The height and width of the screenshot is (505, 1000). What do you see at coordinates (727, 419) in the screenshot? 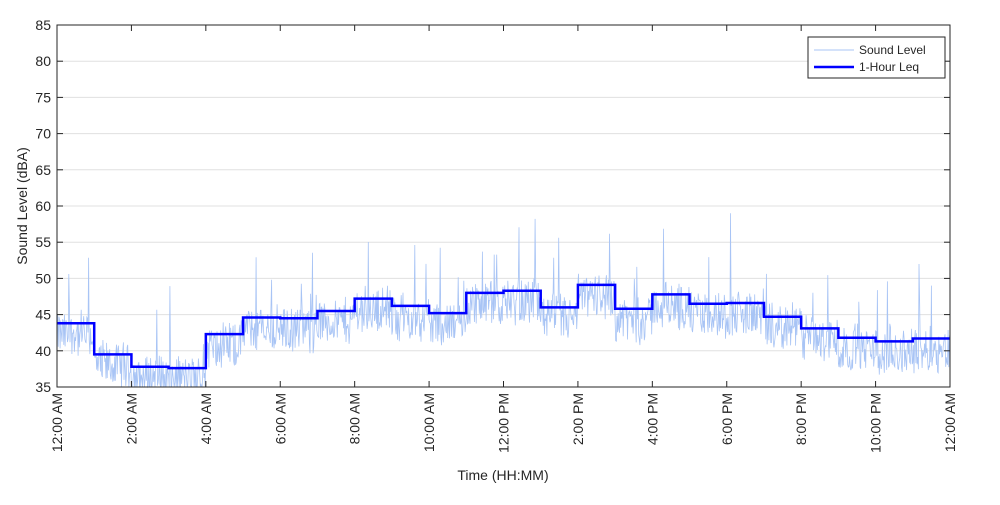
I see `x-tick-label: 6:00 PM` at bounding box center [727, 419].